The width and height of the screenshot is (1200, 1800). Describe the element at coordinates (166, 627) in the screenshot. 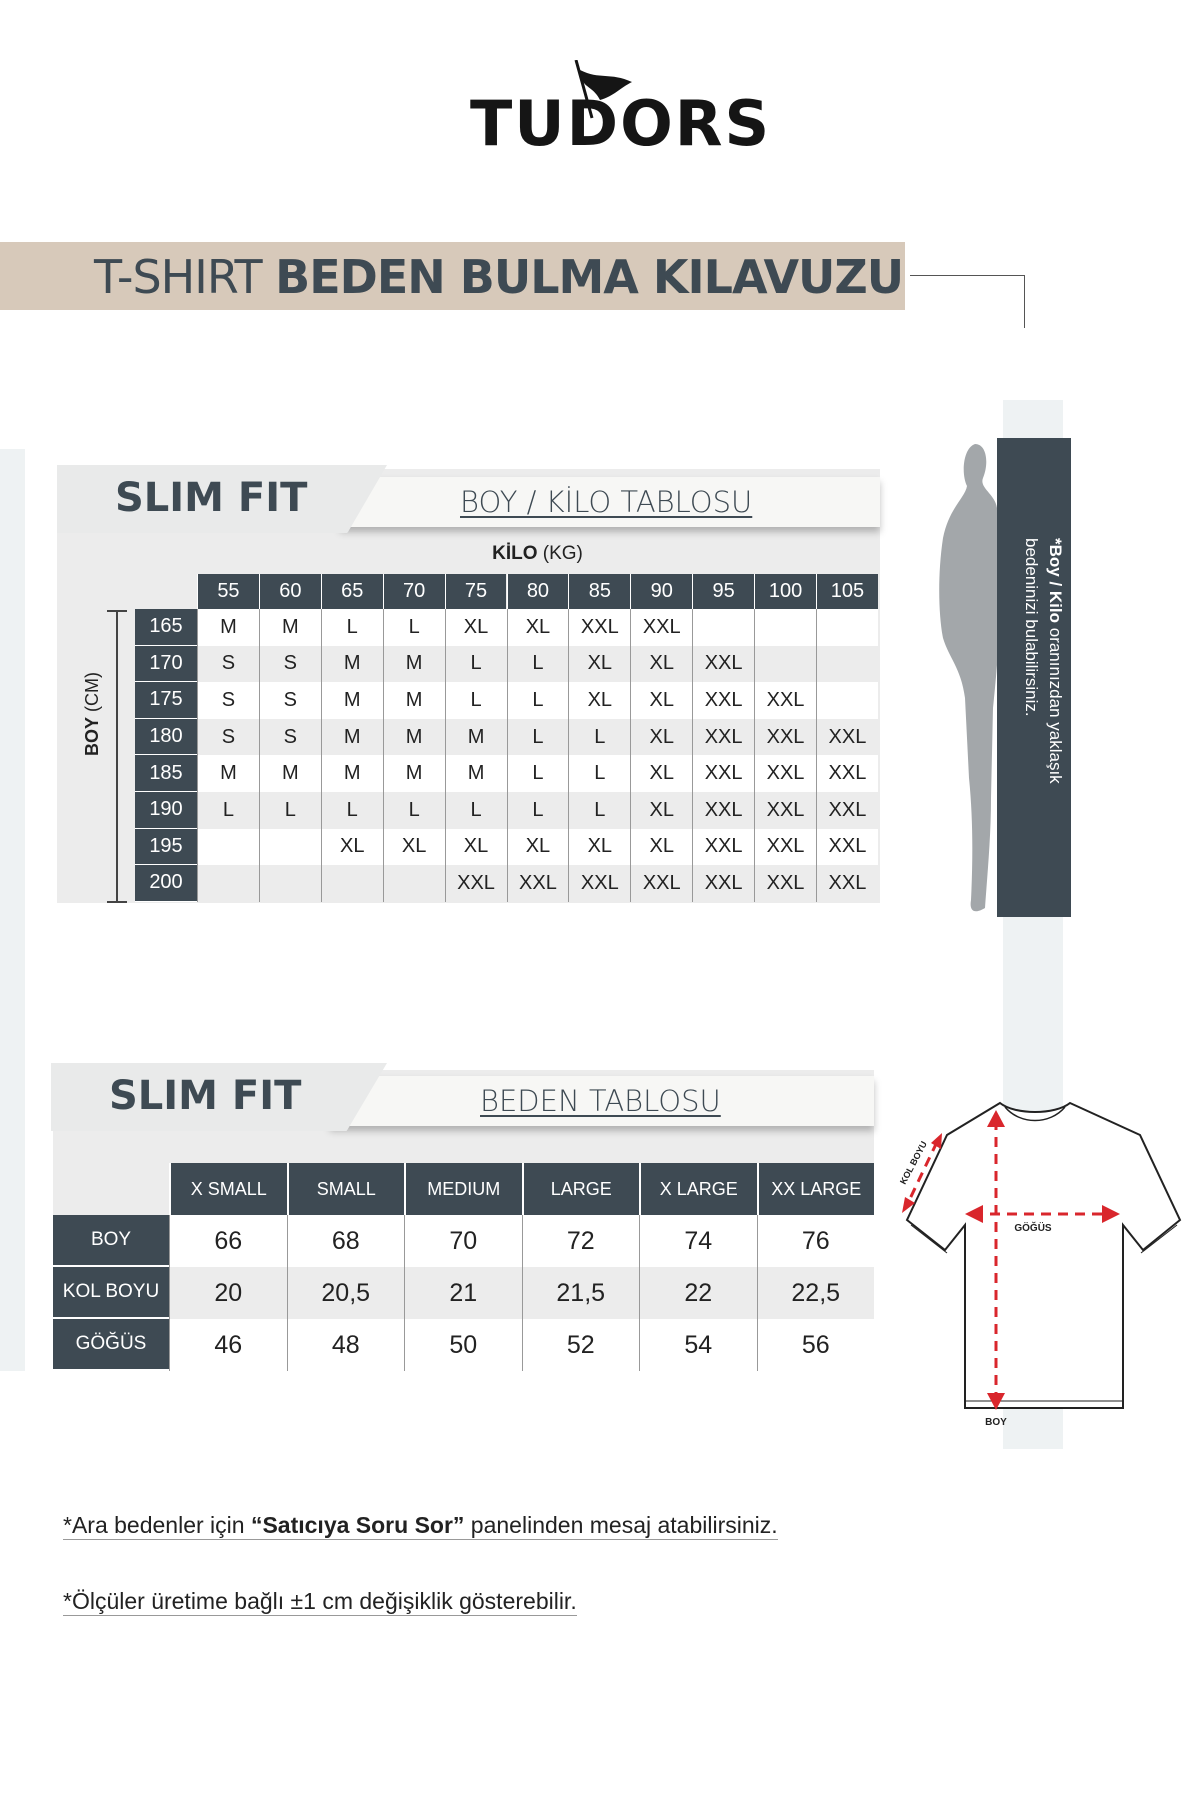

I see `height-label: 165` at that location.